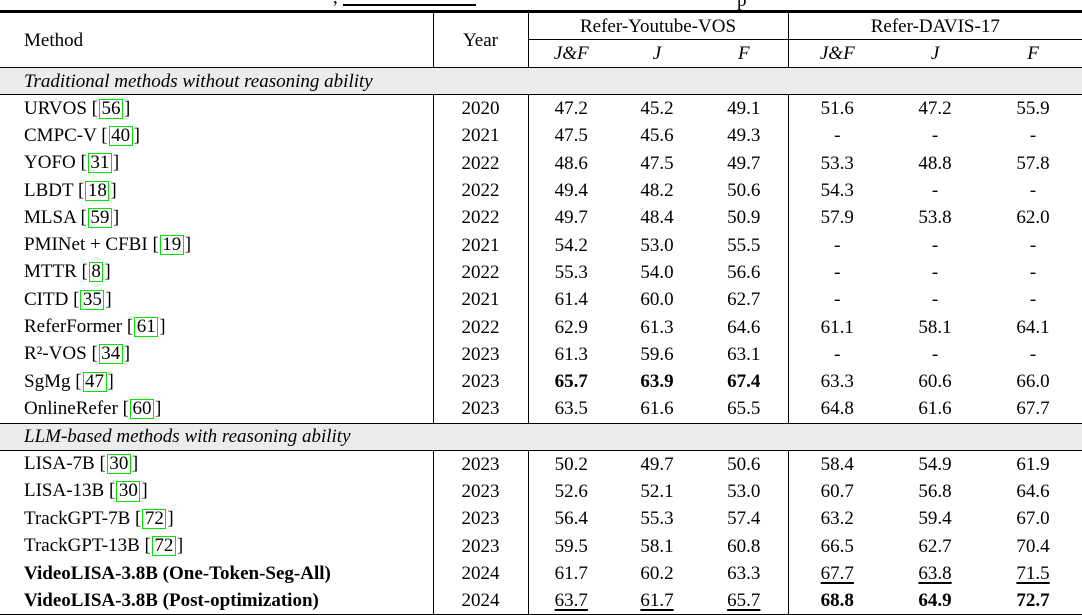 This screenshot has width=1082, height=615. I want to click on cell-value: 58.1, so click(935, 327).